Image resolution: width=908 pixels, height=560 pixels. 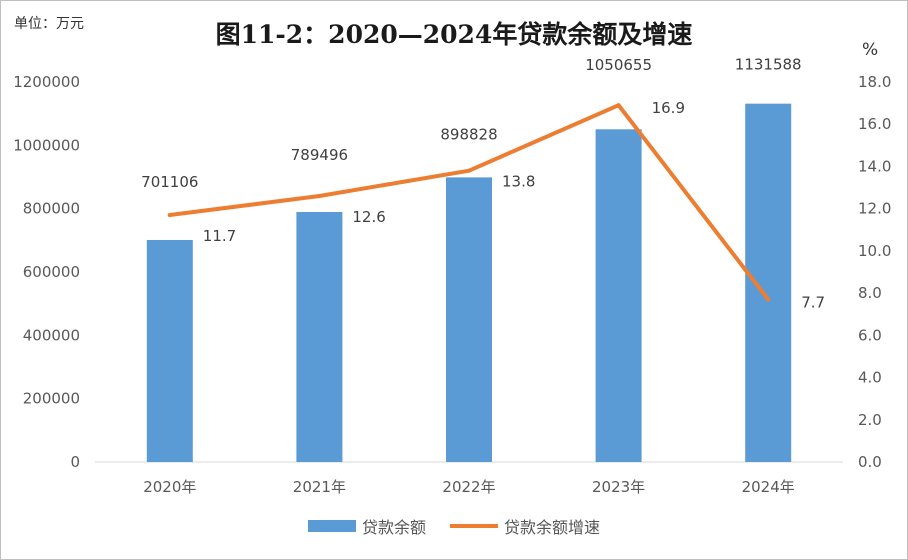 What do you see at coordinates (668, 108) in the screenshot?
I see `line-value-label: 16.9` at bounding box center [668, 108].